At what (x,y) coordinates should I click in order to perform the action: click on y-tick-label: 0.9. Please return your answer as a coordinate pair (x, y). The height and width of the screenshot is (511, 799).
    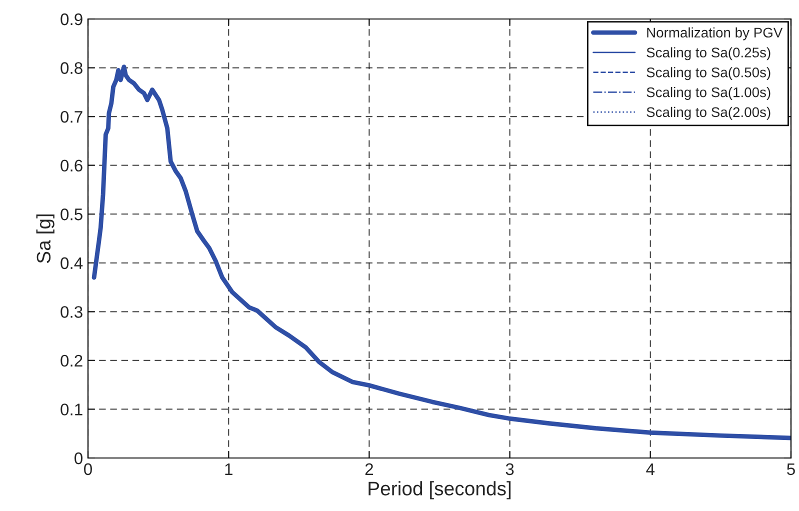
    Looking at the image, I should click on (71, 19).